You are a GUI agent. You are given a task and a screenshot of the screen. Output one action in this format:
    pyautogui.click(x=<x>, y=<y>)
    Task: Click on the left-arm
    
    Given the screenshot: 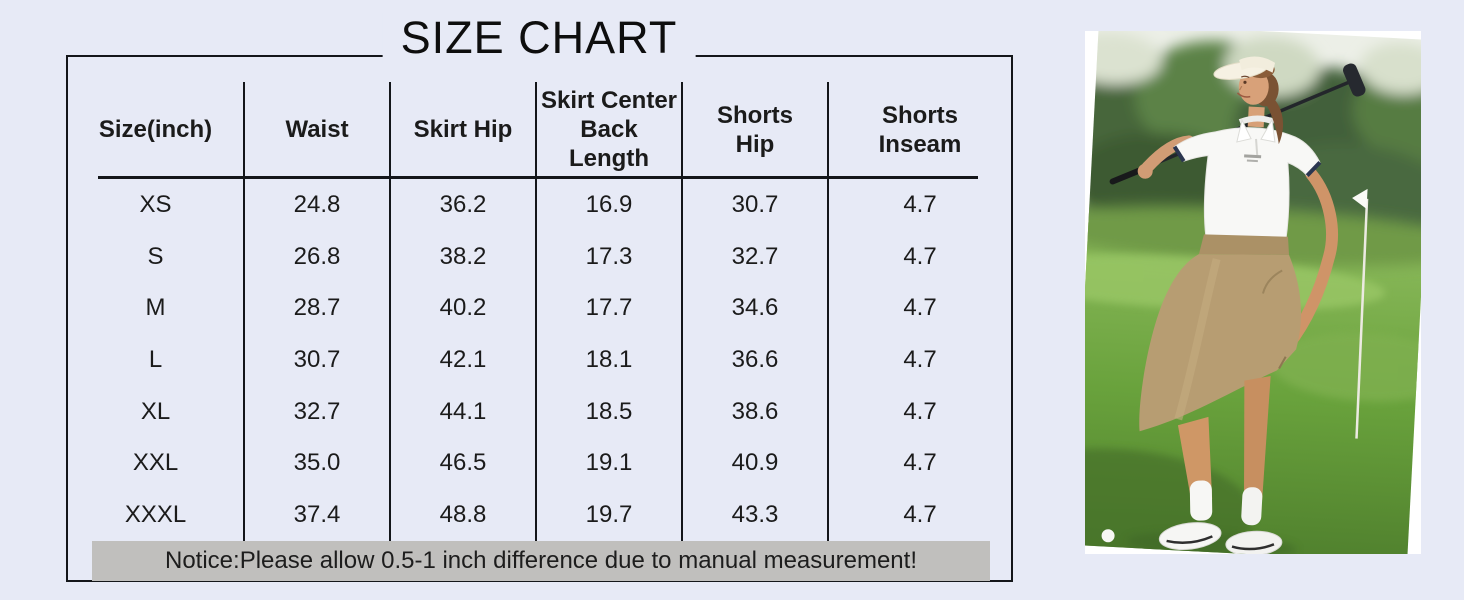 What is the action you would take?
    pyautogui.click(x=1310, y=259)
    